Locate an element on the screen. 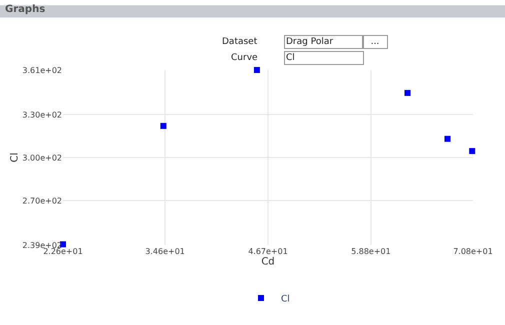 The height and width of the screenshot is (325, 505). text: Cl is located at coordinates (290, 58).